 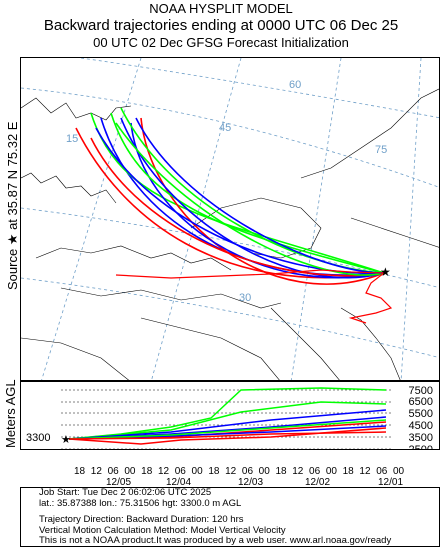 What do you see at coordinates (72, 139) in the screenshot?
I see `lon-label-15: 15` at bounding box center [72, 139].